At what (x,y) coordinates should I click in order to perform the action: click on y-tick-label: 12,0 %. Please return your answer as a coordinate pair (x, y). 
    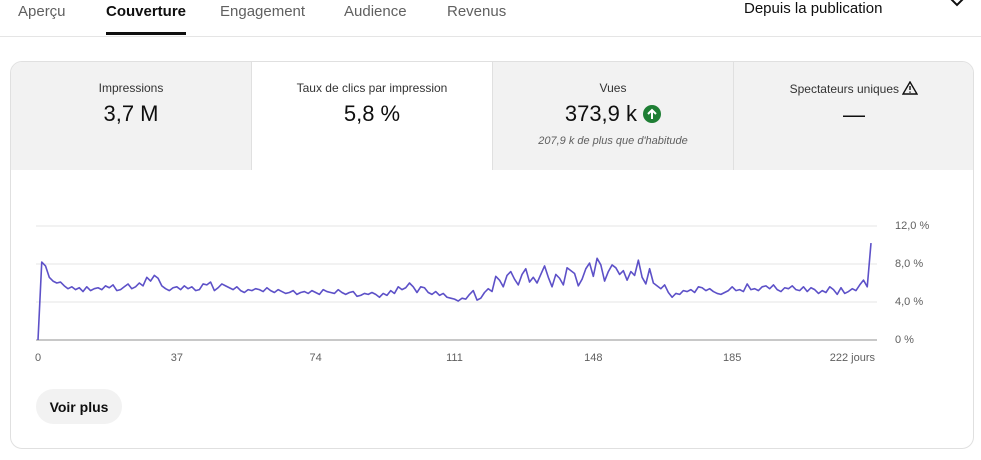
    Looking at the image, I should click on (912, 226).